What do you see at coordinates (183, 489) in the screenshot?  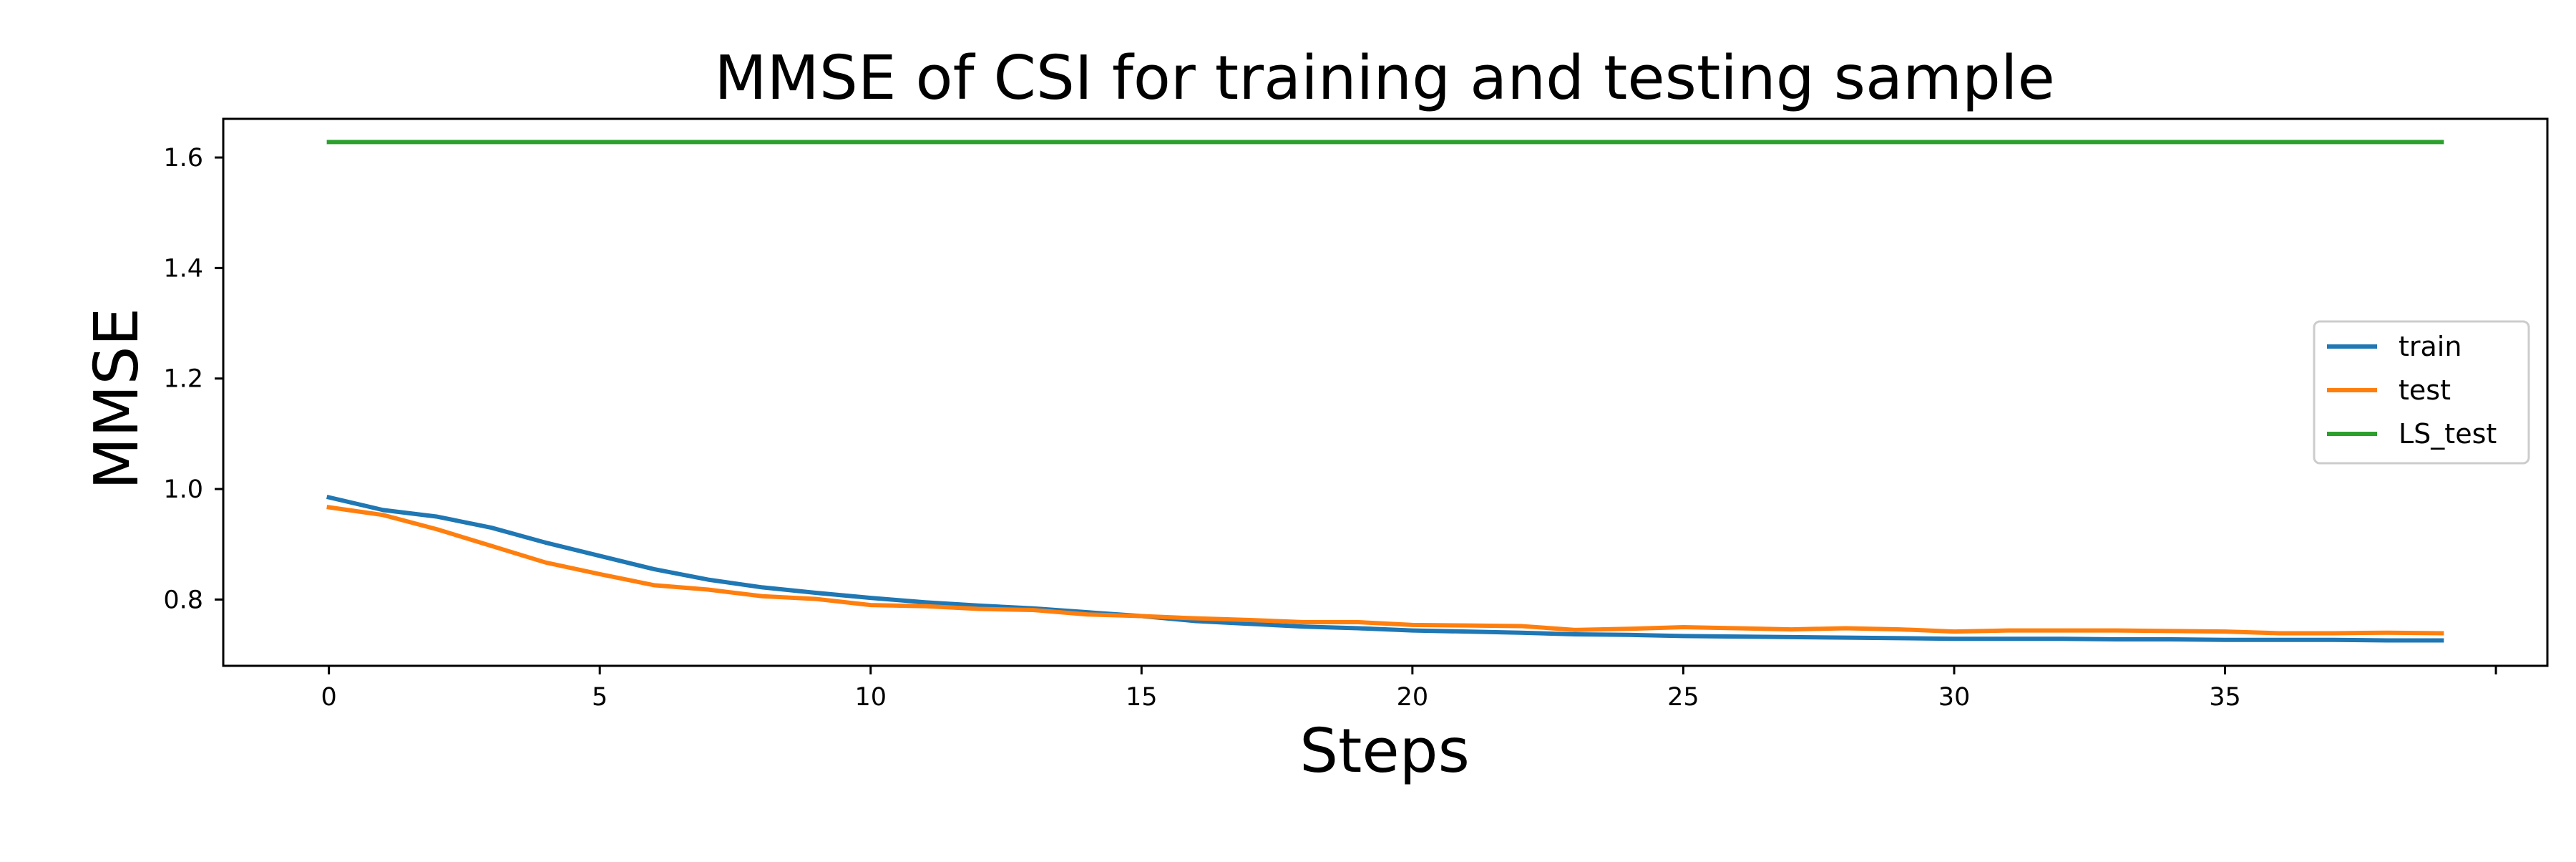 I see `y-tick-label: 1.0` at bounding box center [183, 489].